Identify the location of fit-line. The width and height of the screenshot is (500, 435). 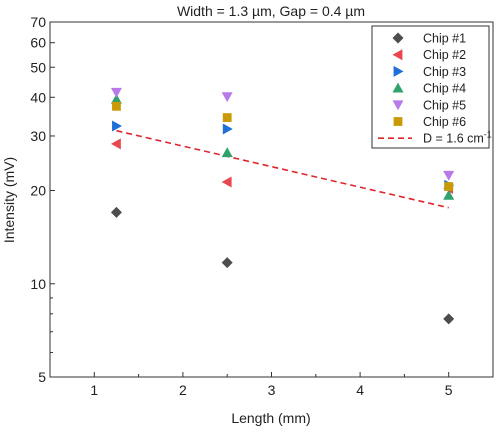
(282, 169).